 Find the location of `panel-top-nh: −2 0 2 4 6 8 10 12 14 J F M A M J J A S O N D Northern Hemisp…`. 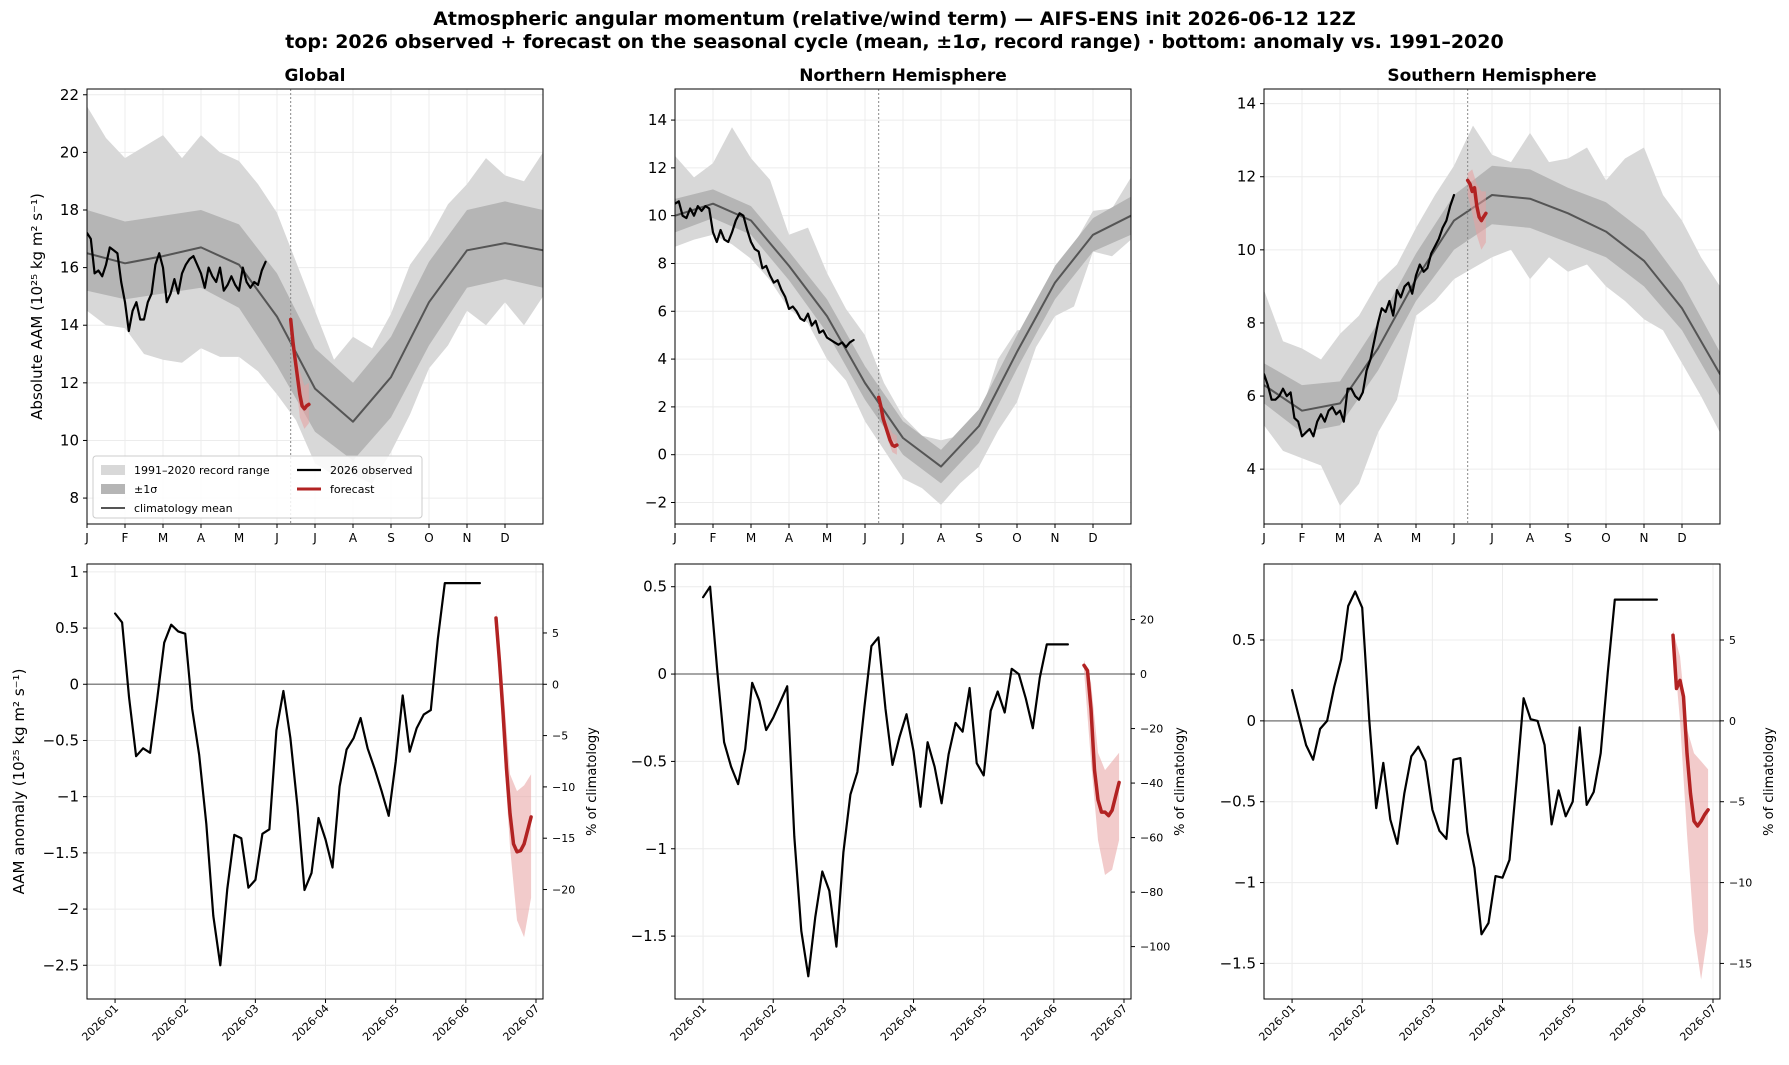

panel-top-nh: −2 0 2 4 6 8 10 12 14 J F M A M J J A S O N D Northern Hemisp… is located at coordinates (888, 305).